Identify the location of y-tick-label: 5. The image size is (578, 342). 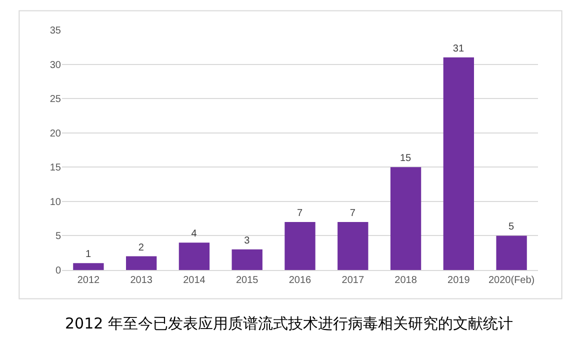
(58, 236).